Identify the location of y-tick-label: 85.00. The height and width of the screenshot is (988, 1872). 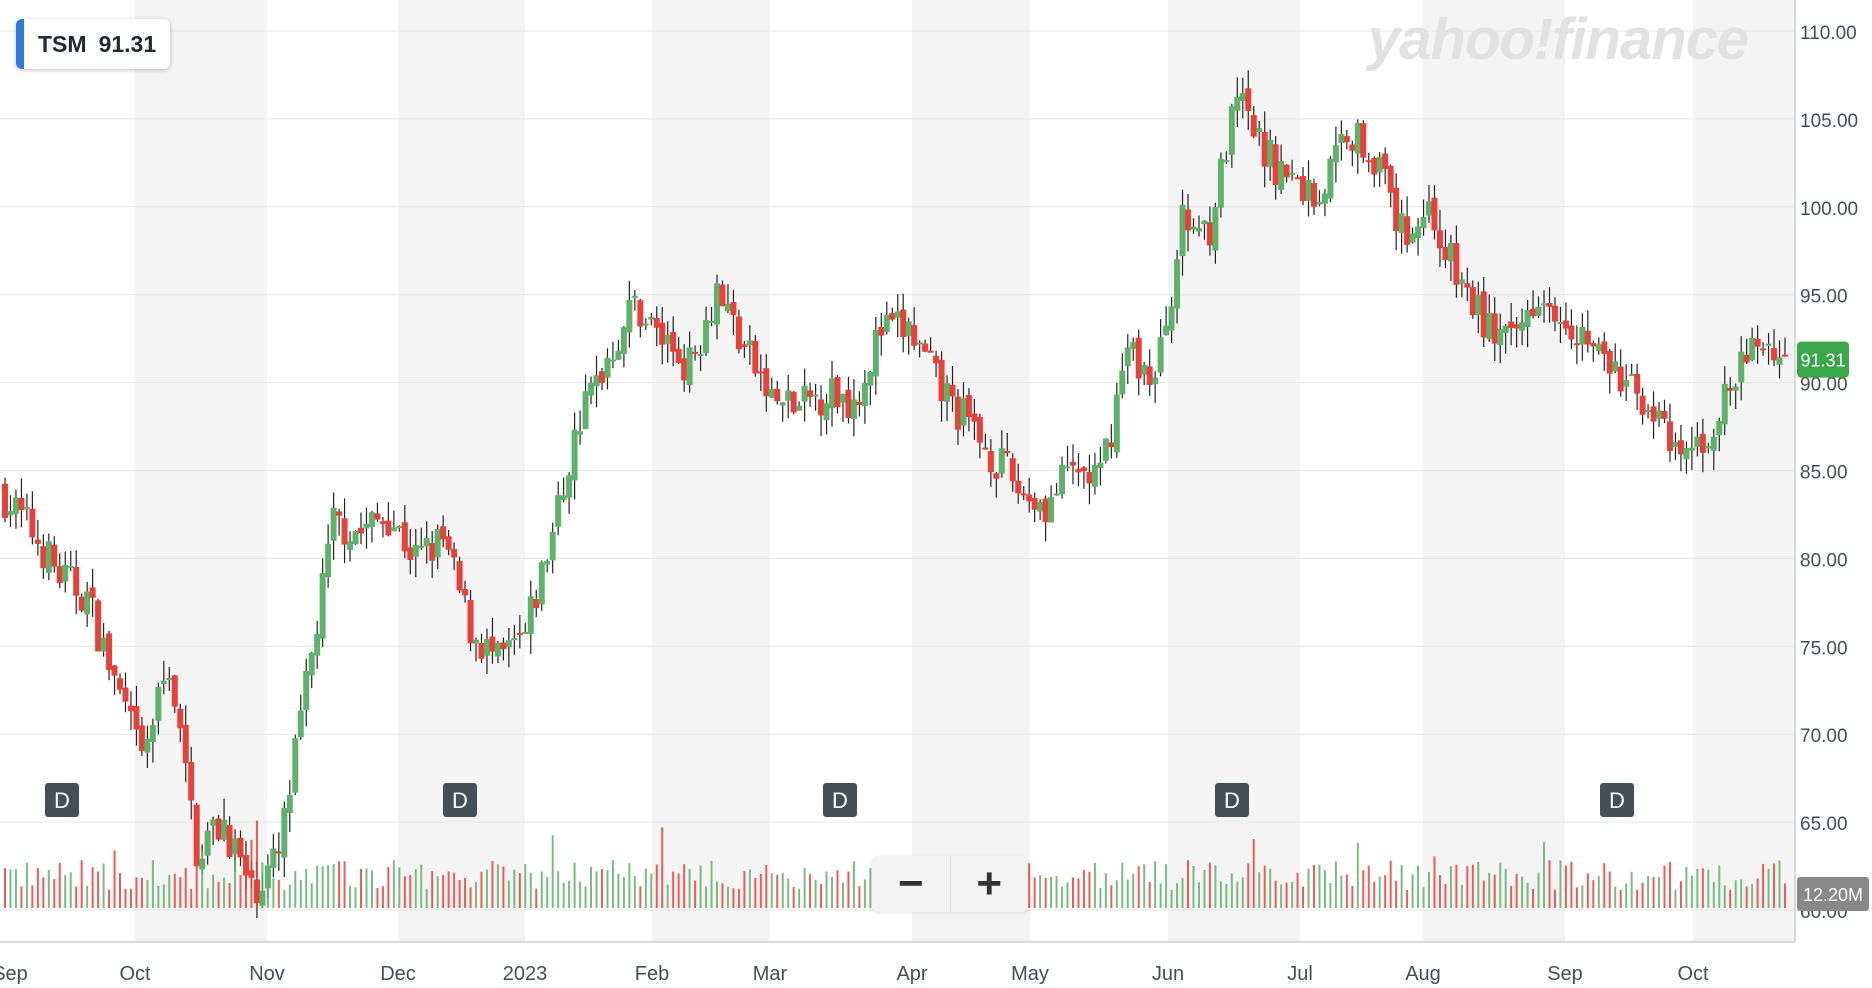
(1824, 473).